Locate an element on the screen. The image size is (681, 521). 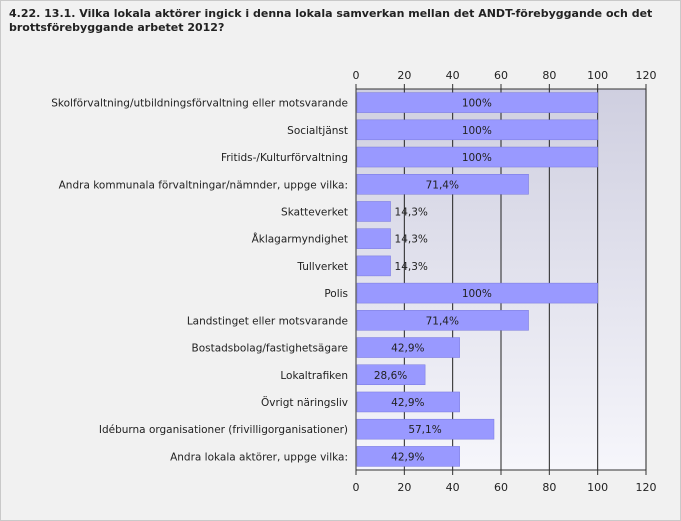
bar-value-label: 28,6% is located at coordinates (390, 376).